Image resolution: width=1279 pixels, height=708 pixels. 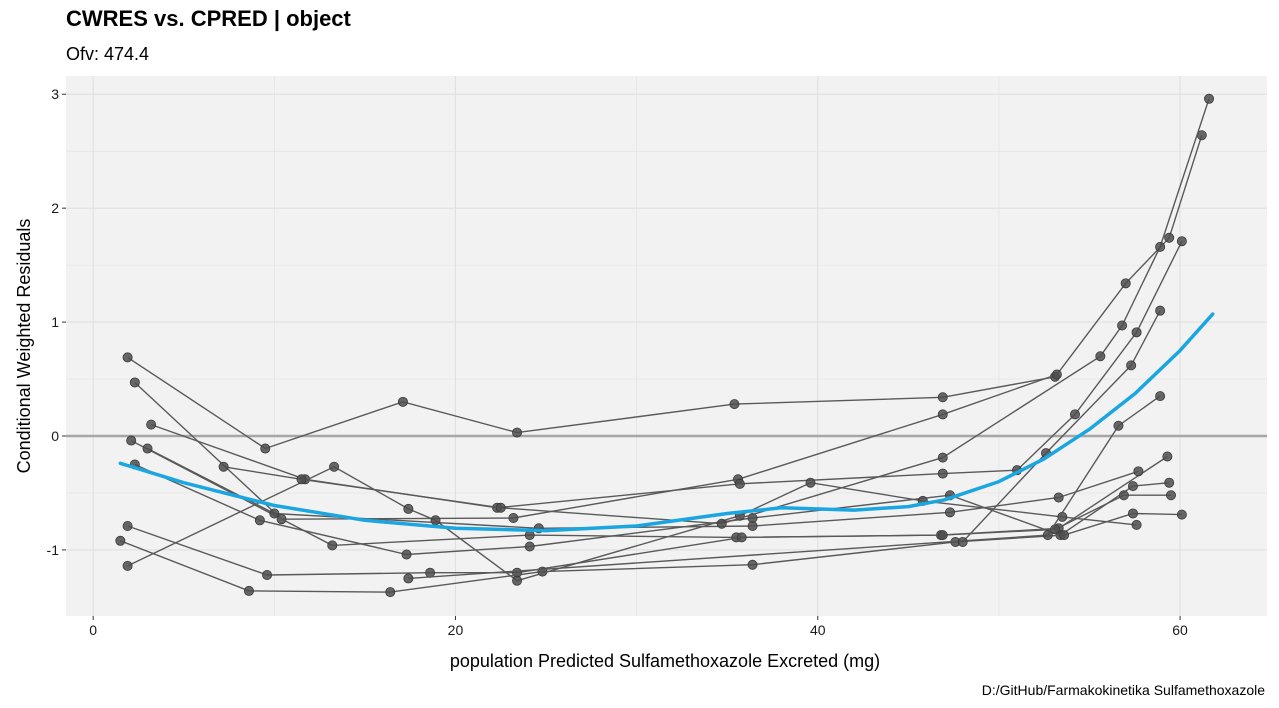 I want to click on x-tick-label: 60, so click(x=1180, y=630).